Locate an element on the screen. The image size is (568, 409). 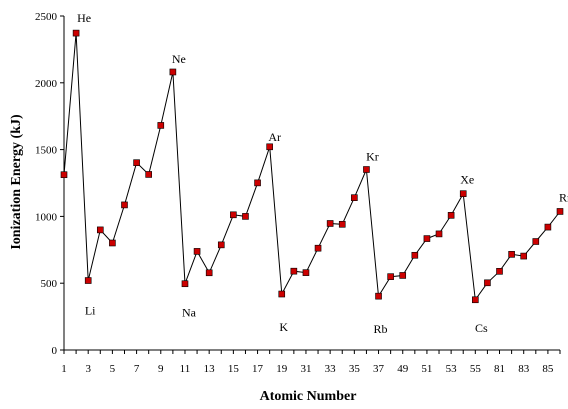
annotation-k: K is located at coordinates (283, 327).